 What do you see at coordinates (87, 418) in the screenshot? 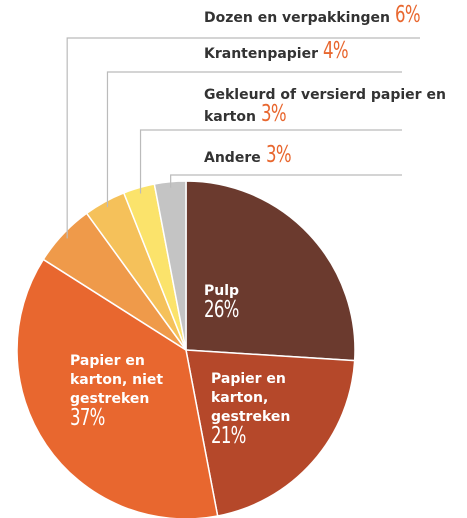
I see `percent-label: 37%` at bounding box center [87, 418].